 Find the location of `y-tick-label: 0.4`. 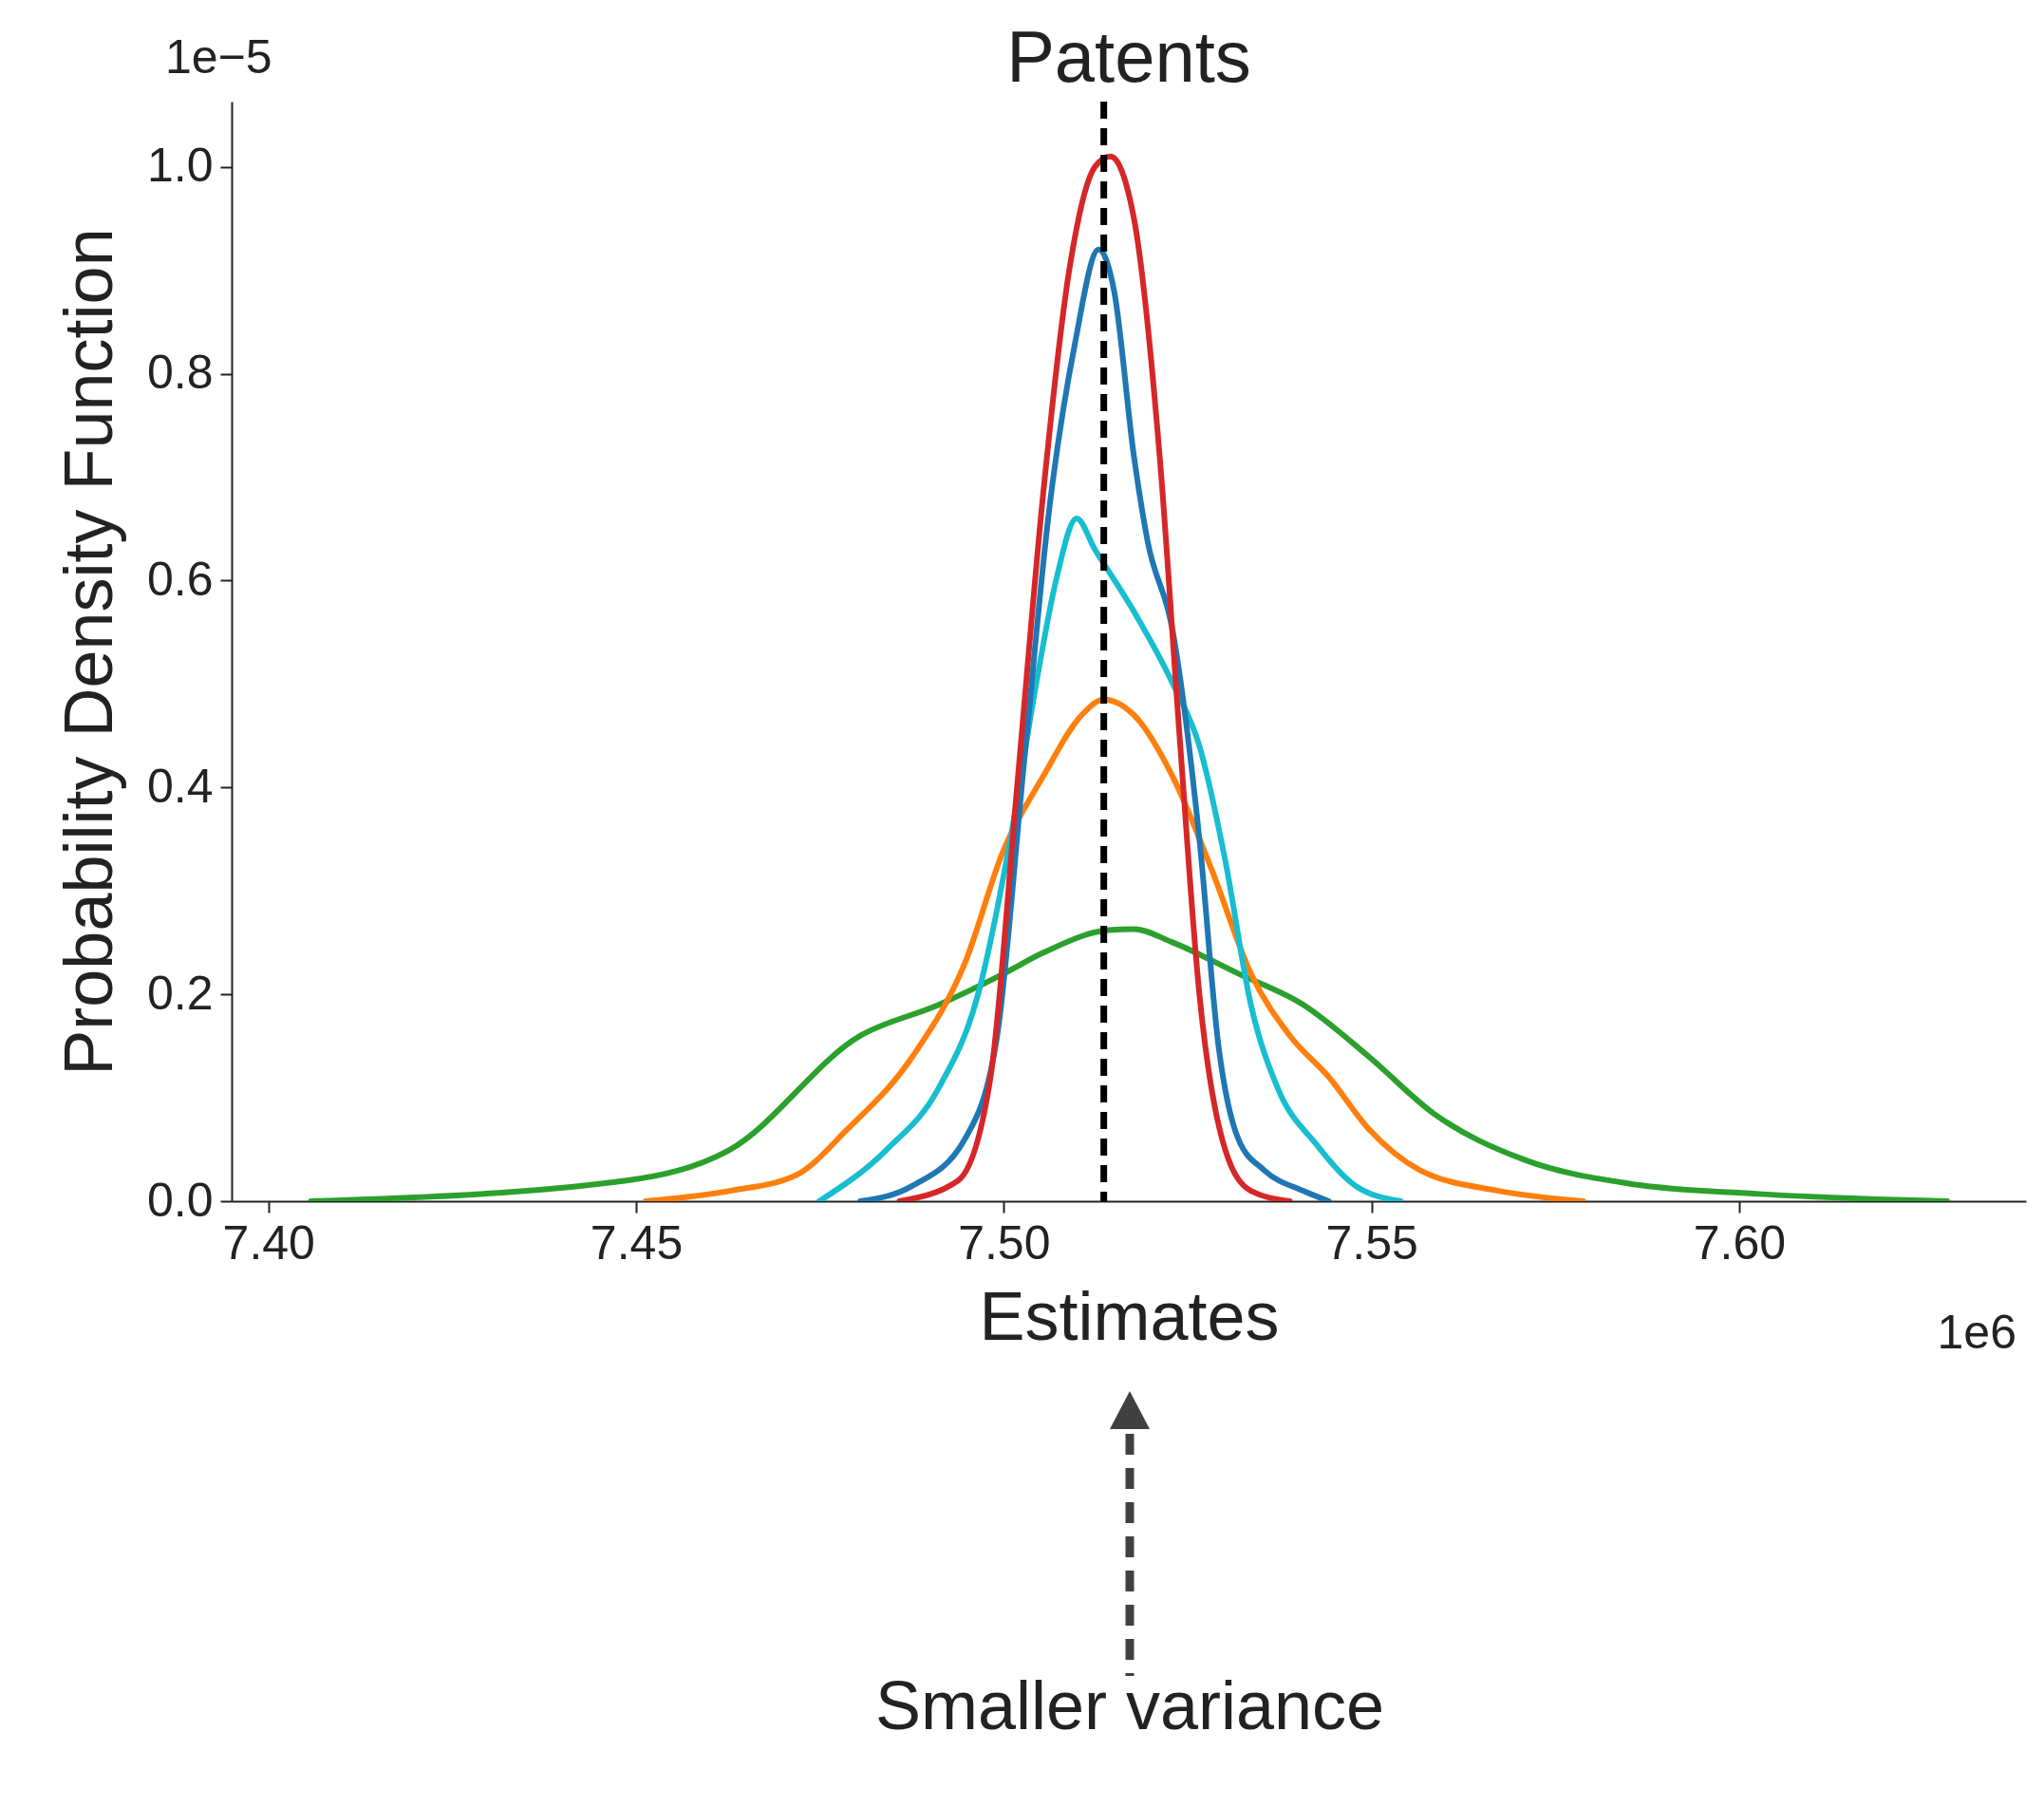

y-tick-label: 0.4 is located at coordinates (180, 786).